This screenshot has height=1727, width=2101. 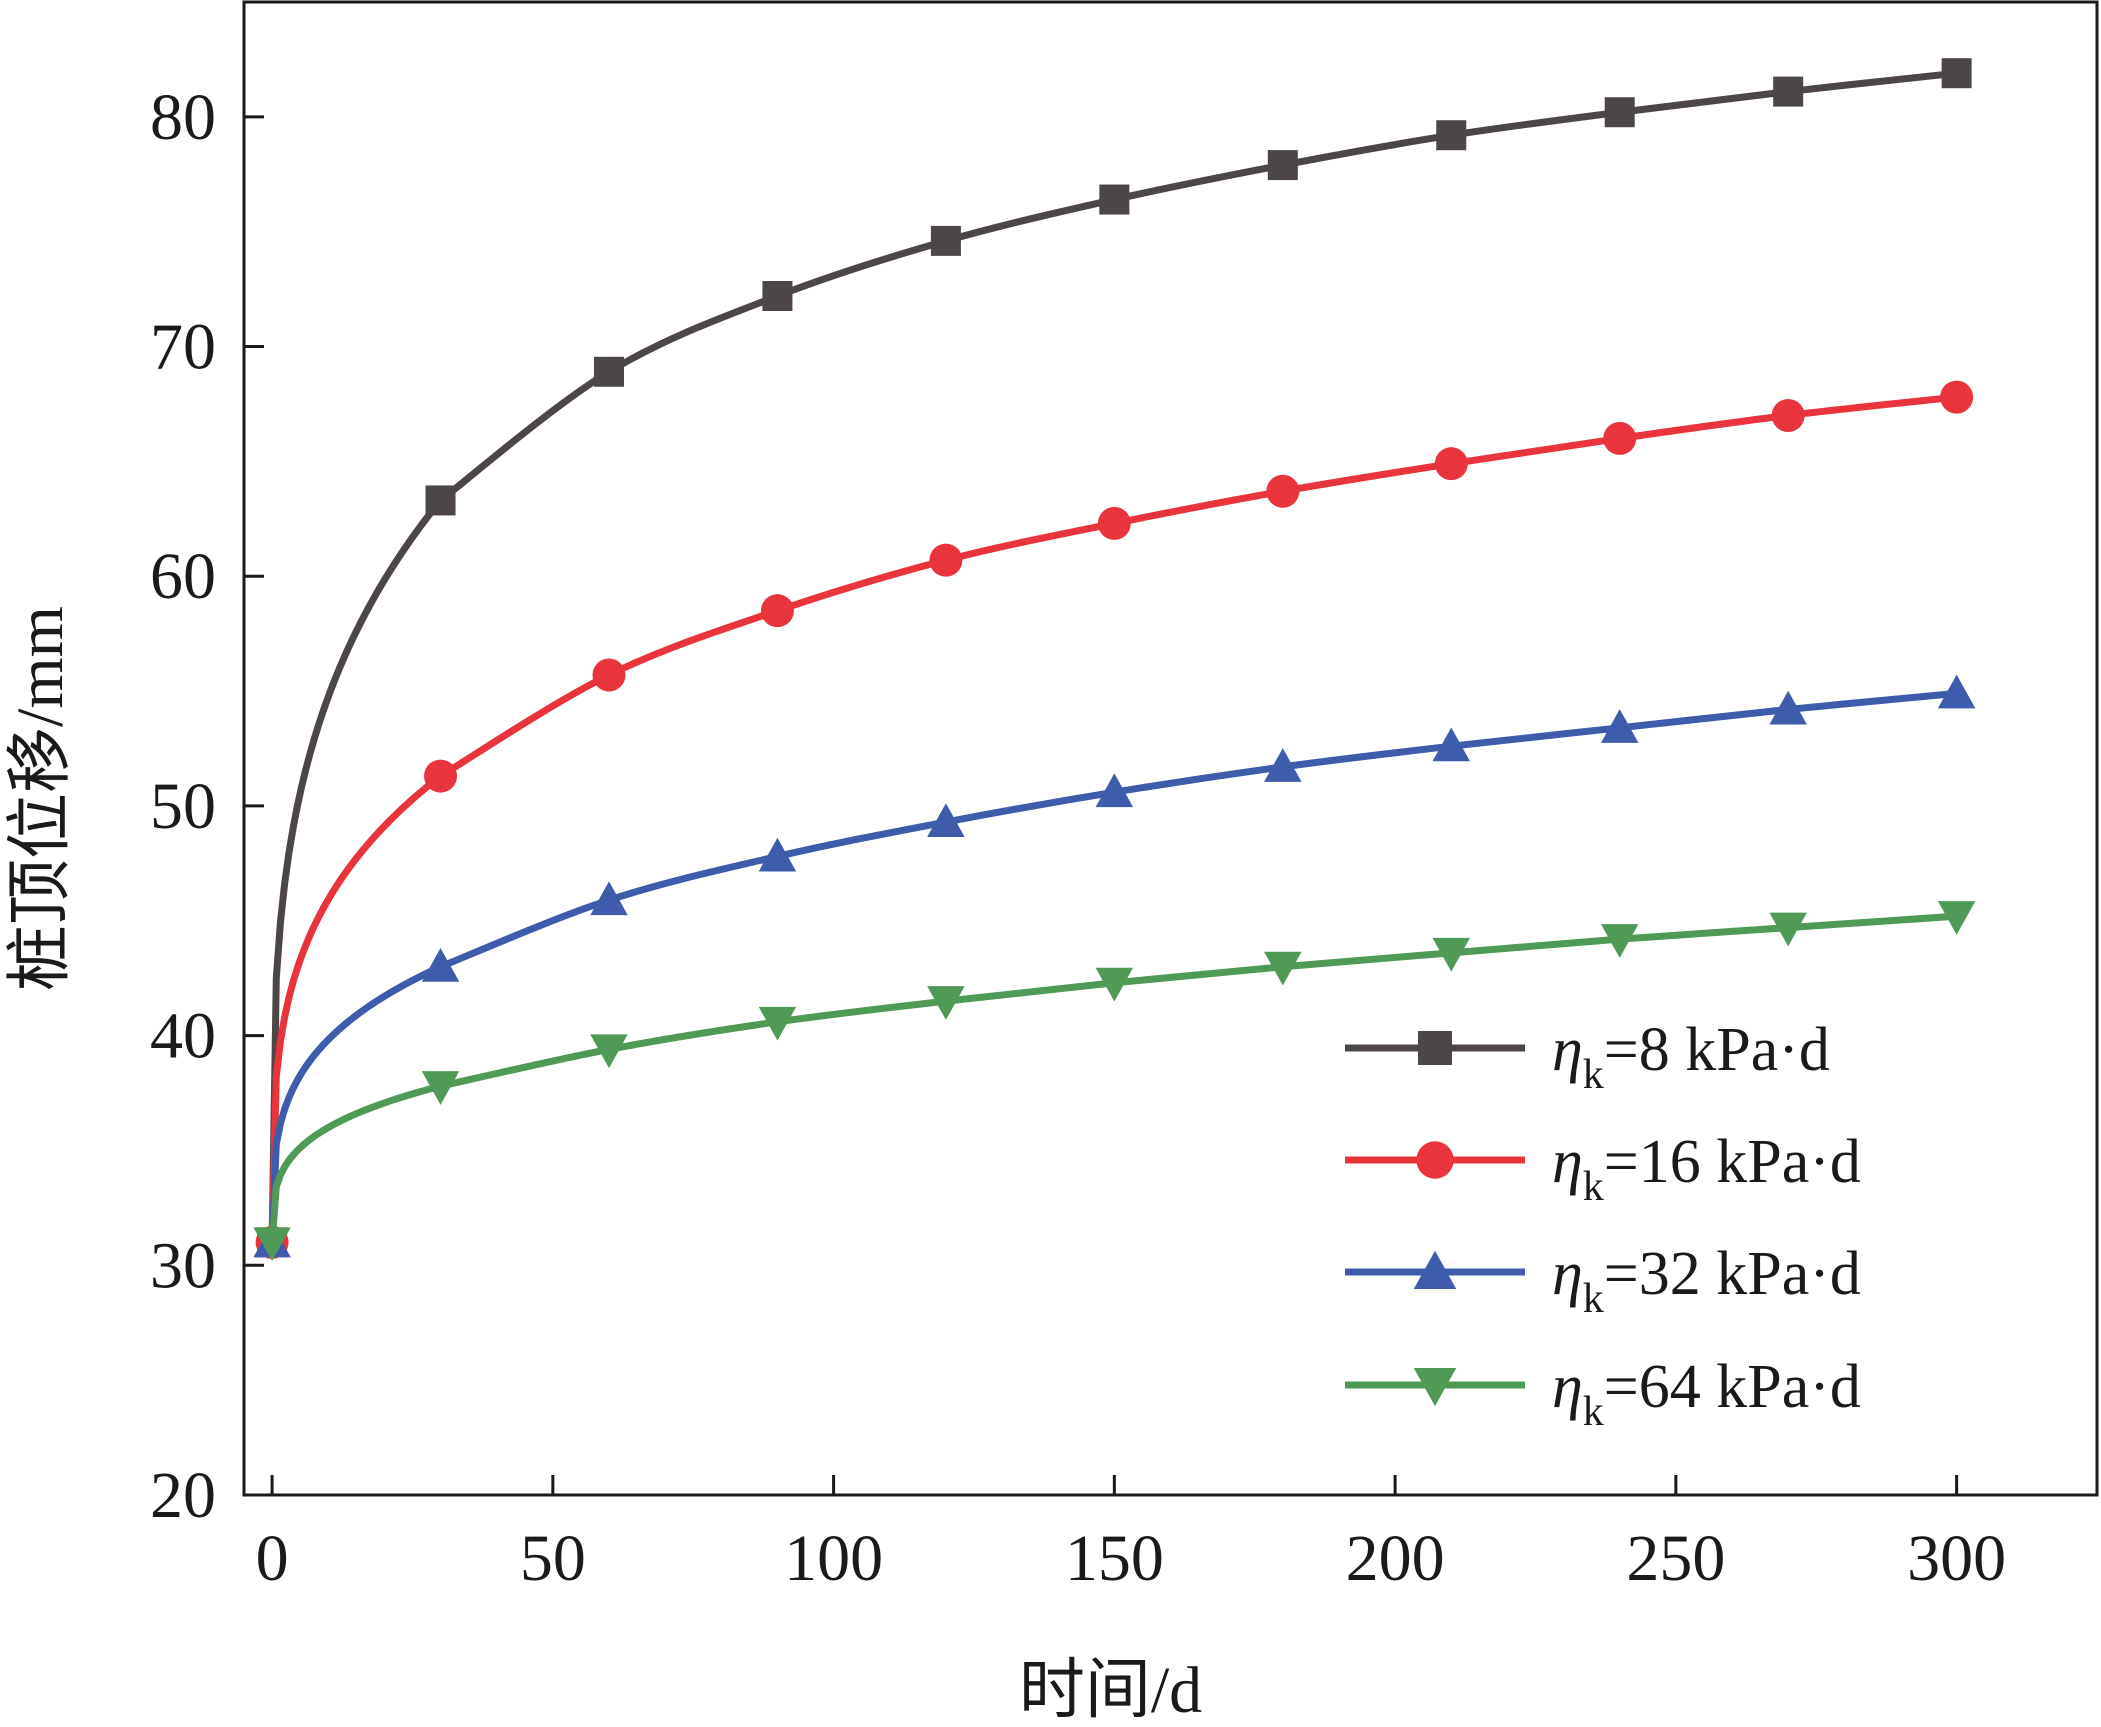 I want to click on y-tick-label: 70, so click(x=183, y=347).